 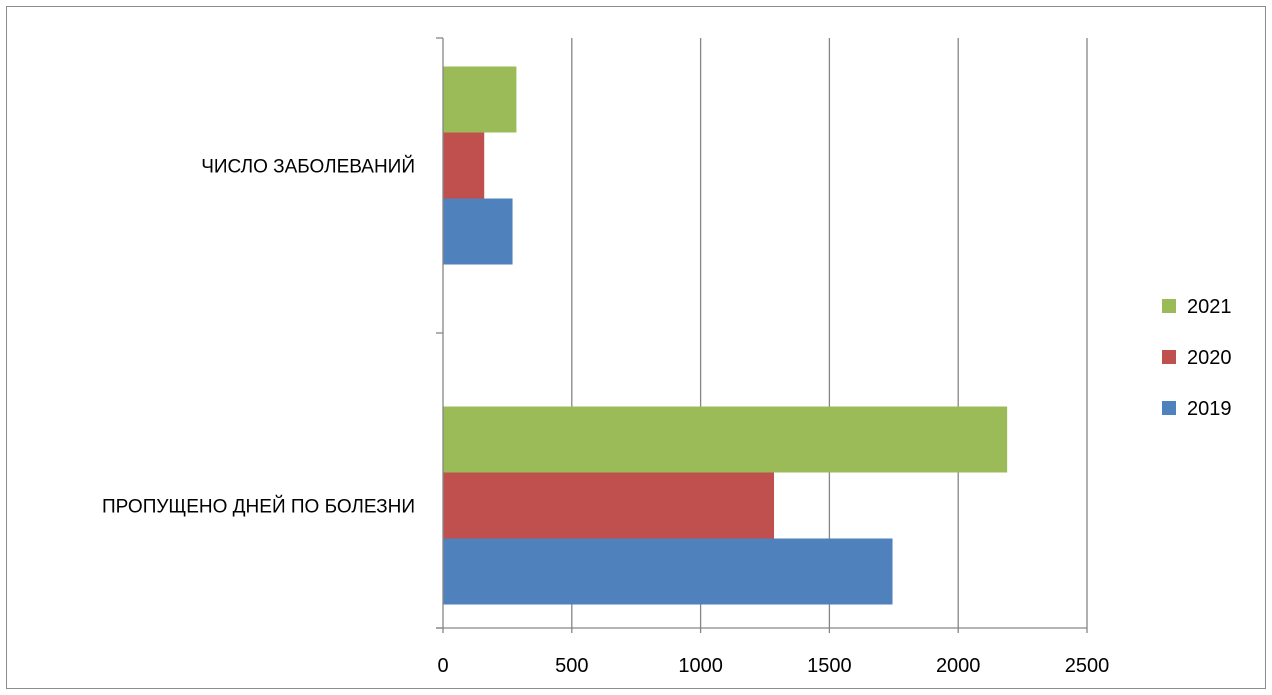 I want to click on legend-swatch-2019, so click(x=1169, y=408).